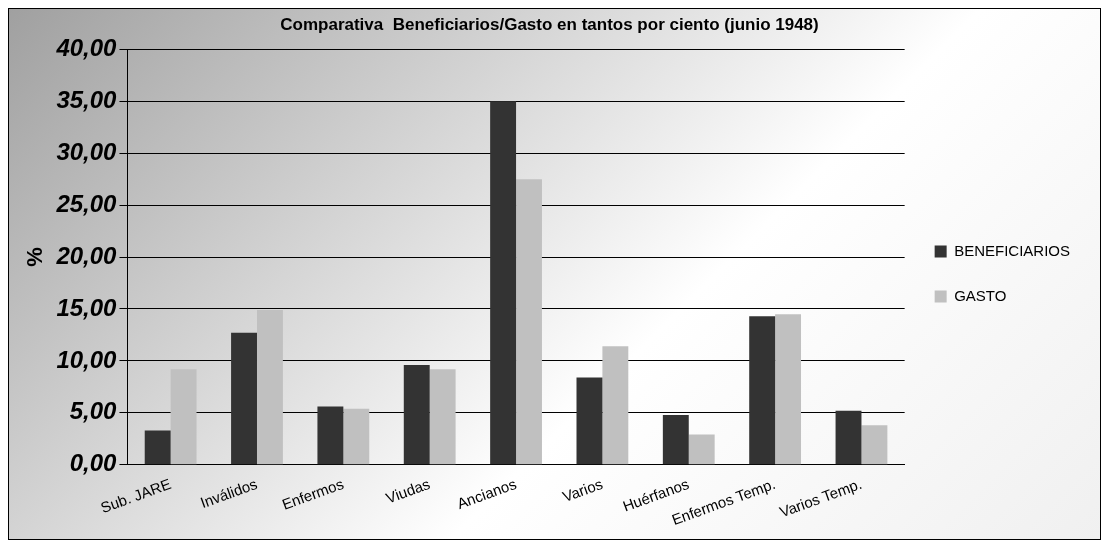 The height and width of the screenshot is (548, 1109). What do you see at coordinates (86, 48) in the screenshot?
I see `y-tick-label: 40,00` at bounding box center [86, 48].